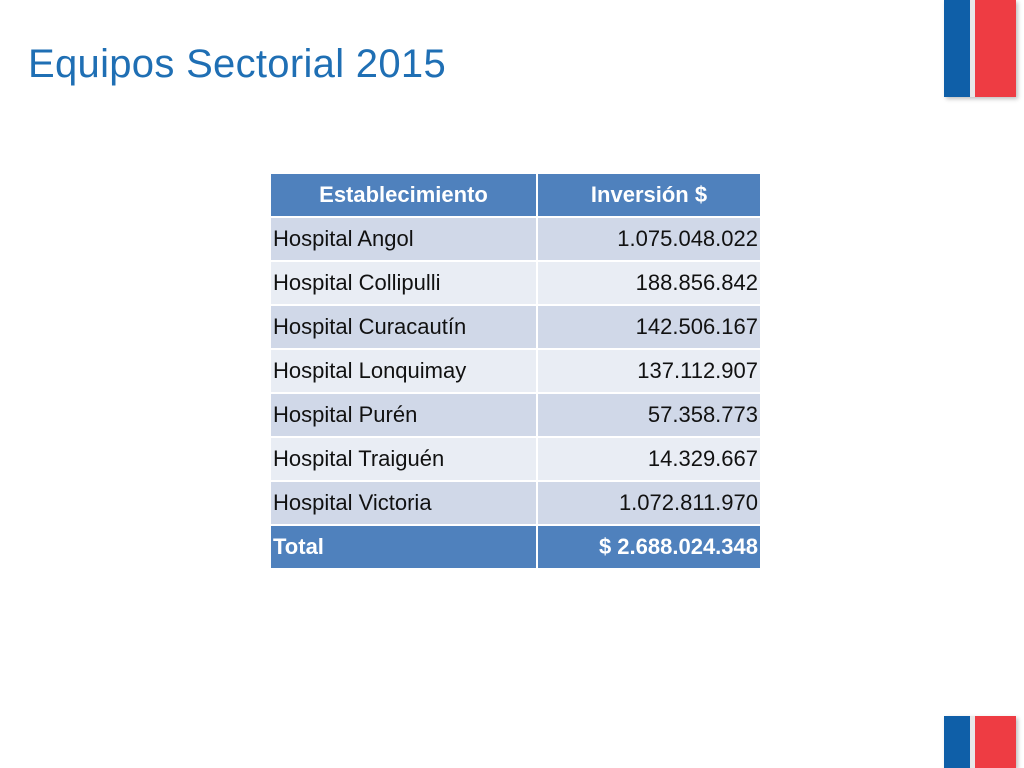  I want to click on table-header-row: Establecimiento Inversión $, so click(515, 195).